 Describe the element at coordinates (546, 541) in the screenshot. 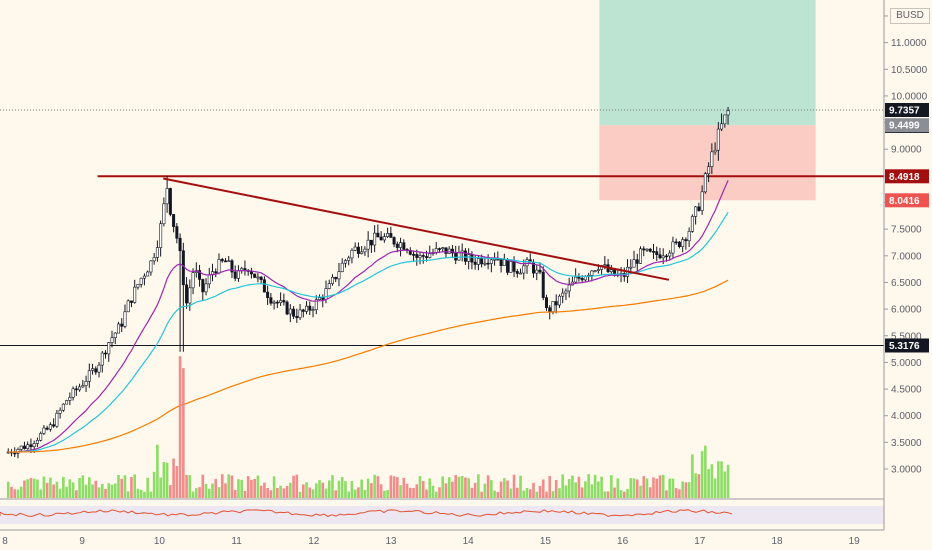

I see `time-tick-label: 15` at that location.